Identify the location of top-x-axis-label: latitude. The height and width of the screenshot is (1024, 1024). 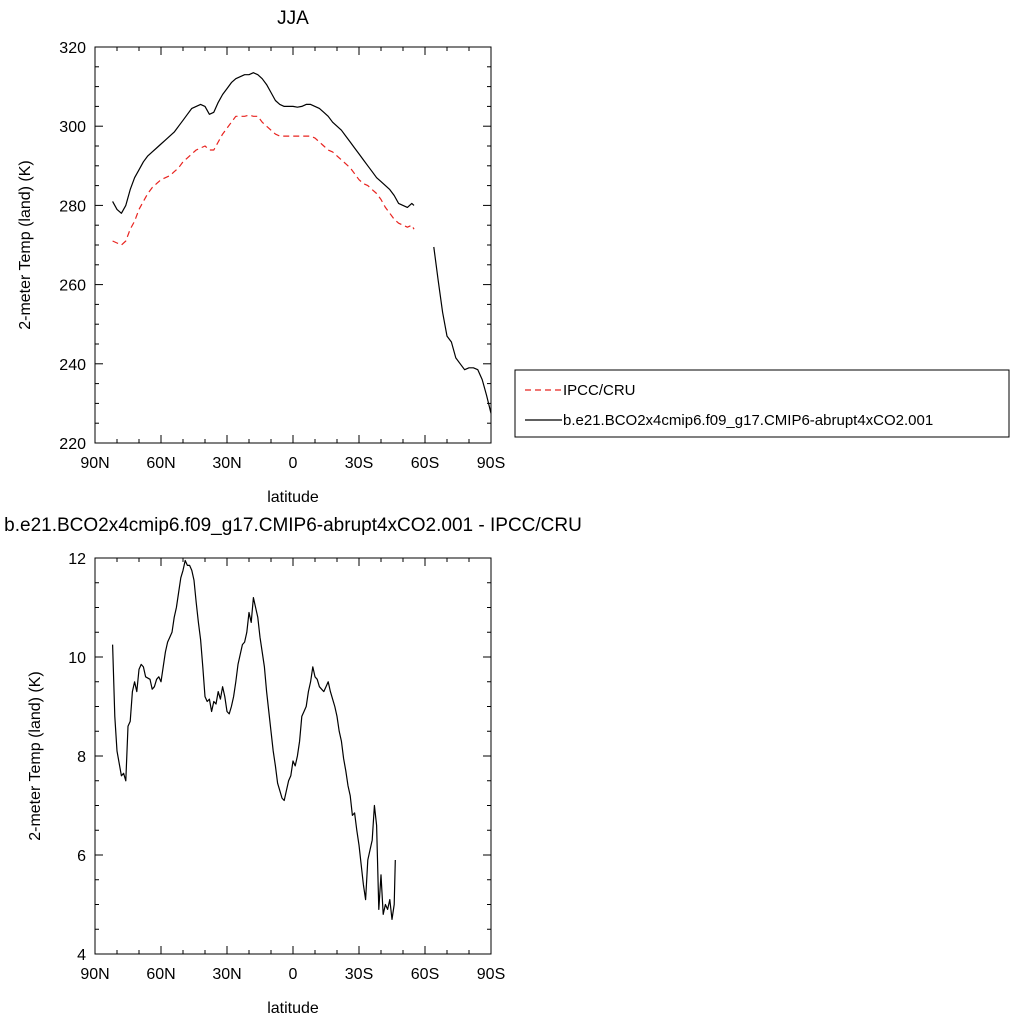
(293, 497).